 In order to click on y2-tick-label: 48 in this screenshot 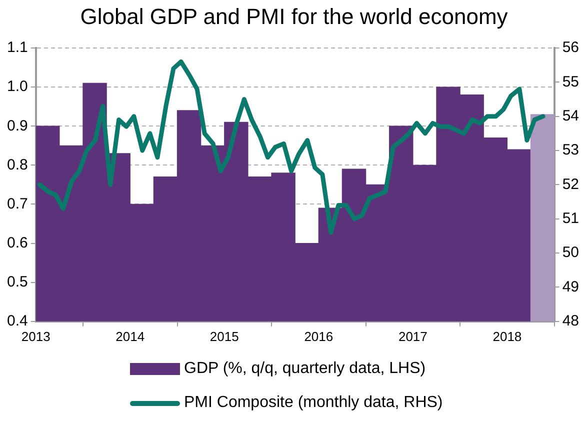, I will do `click(571, 321)`.